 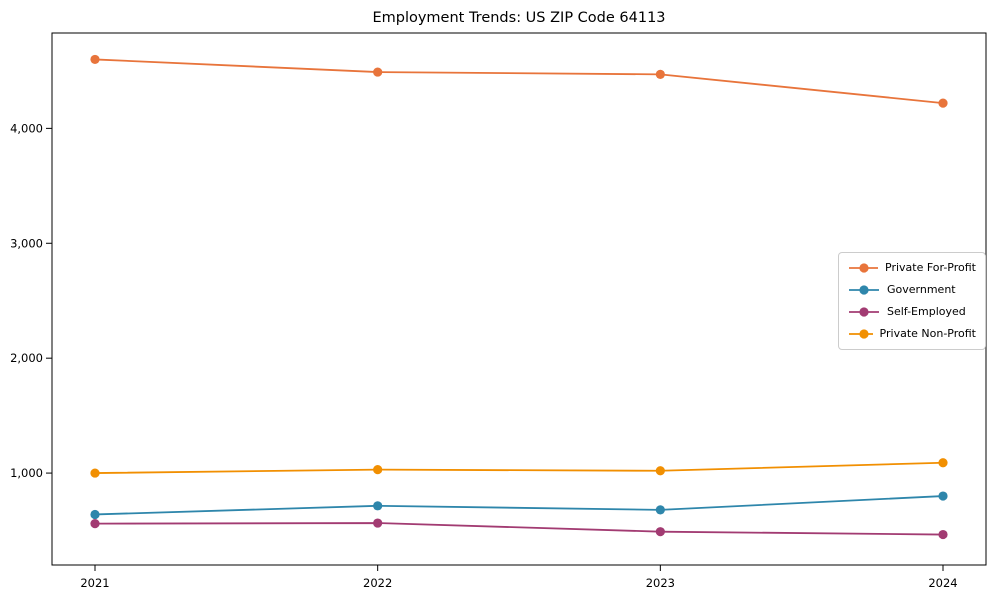 What do you see at coordinates (26, 358) in the screenshot?
I see `y-tick-label: 2,000` at bounding box center [26, 358].